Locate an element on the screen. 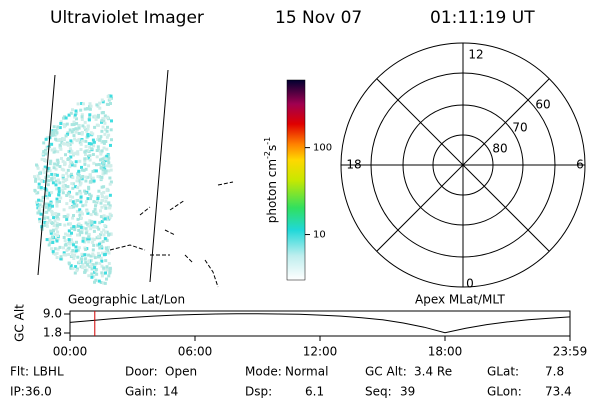  y-tick-label: 1.8 is located at coordinates (52, 333).